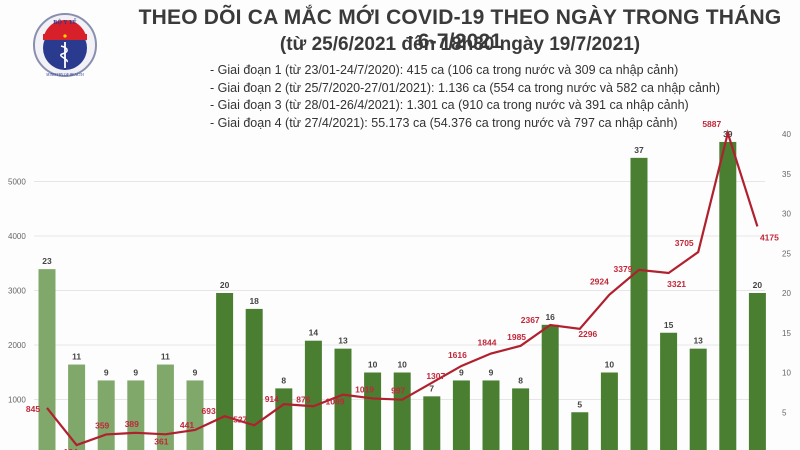 The height and width of the screenshot is (450, 800). Describe the element at coordinates (187, 425) in the screenshot. I see `line-value-label: 441` at that location.